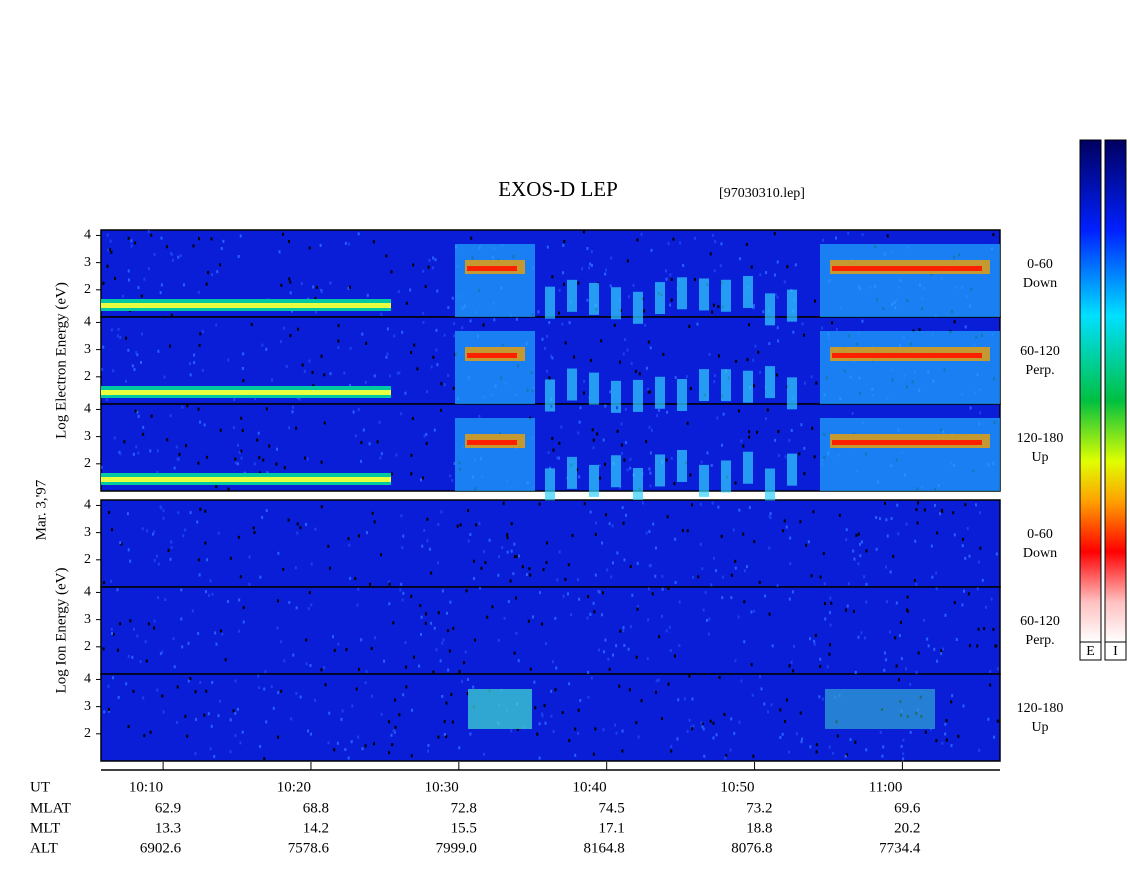  What do you see at coordinates (87, 619) in the screenshot?
I see `y-tick-label: 3` at bounding box center [87, 619].